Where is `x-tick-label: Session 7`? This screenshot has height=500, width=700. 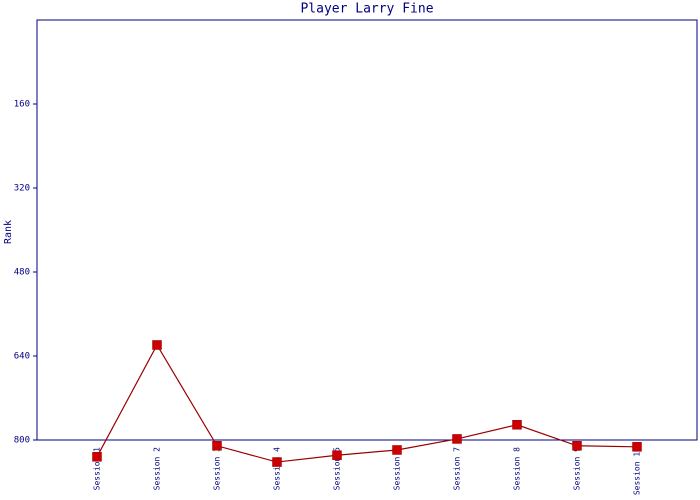 x-tick-label: Session 7 is located at coordinates (457, 469).